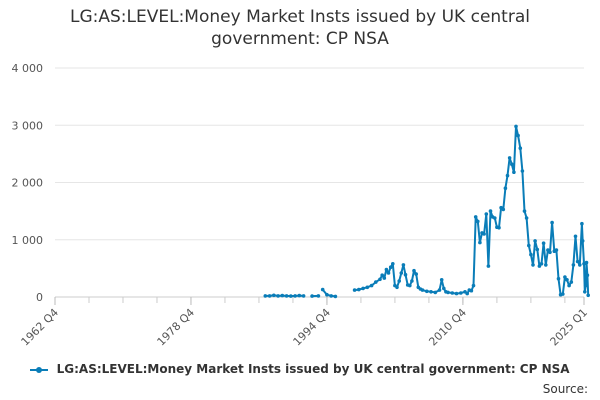 This screenshot has height=400, width=600. Describe the element at coordinates (28, 183) in the screenshot. I see `y-tick-label: 2 000` at that location.